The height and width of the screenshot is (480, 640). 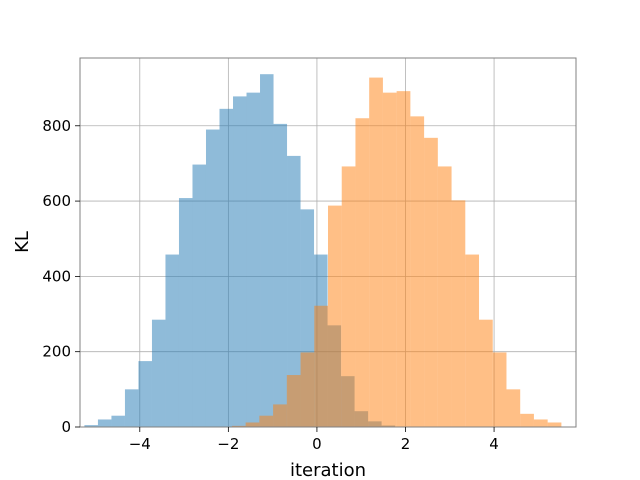 I want to click on x-tick-label: −2, so click(x=228, y=444).